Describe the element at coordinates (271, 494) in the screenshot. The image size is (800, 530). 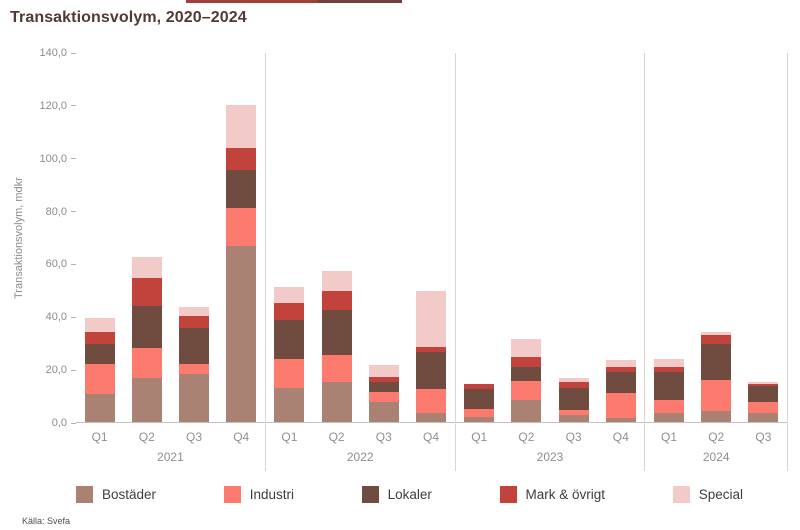
I see `legend-label: Industri` at that location.